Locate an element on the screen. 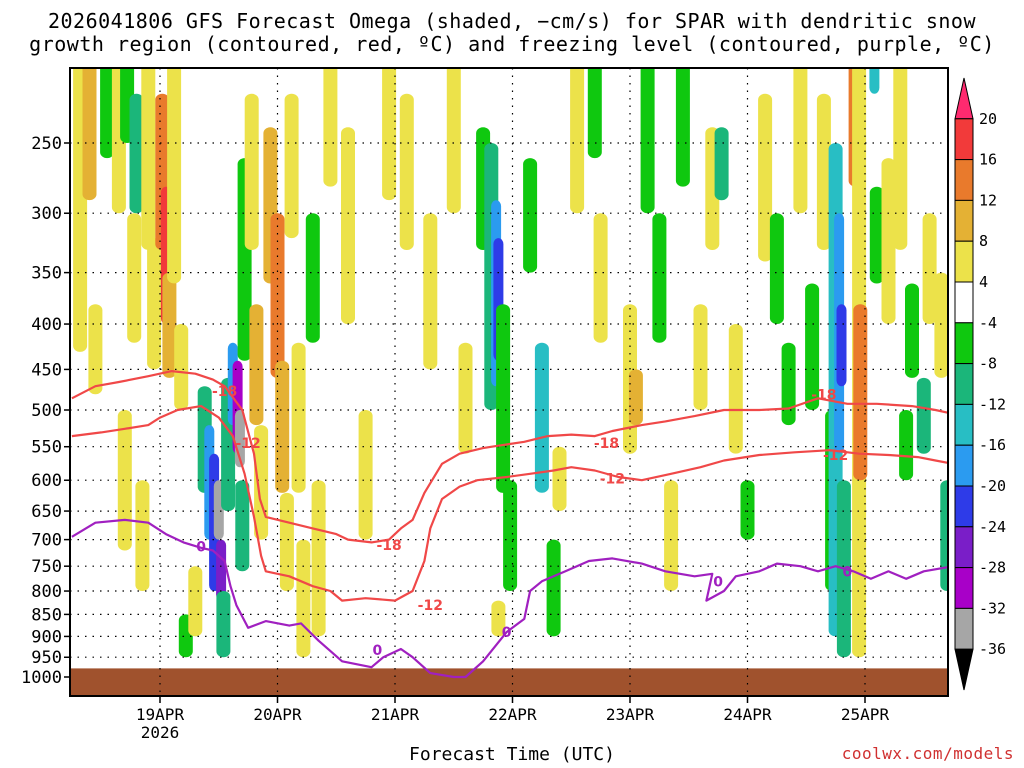 The height and width of the screenshot is (768, 1024). y-tick-label: 500 is located at coordinates (46, 411).